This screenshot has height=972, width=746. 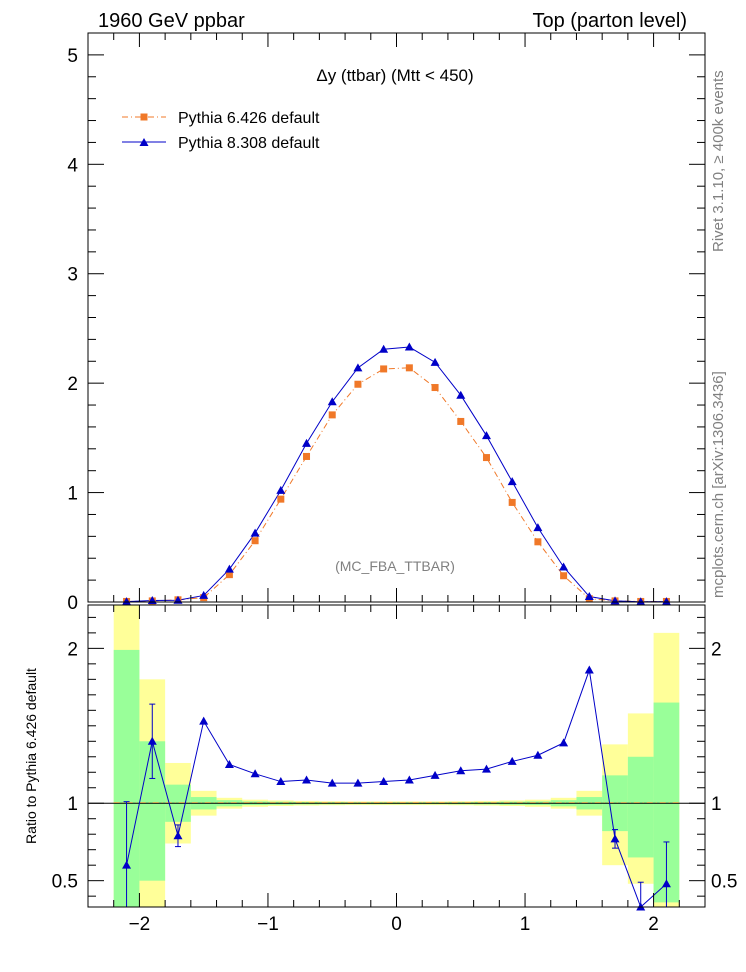 I want to click on y-tick-label: 3, so click(x=72, y=275).